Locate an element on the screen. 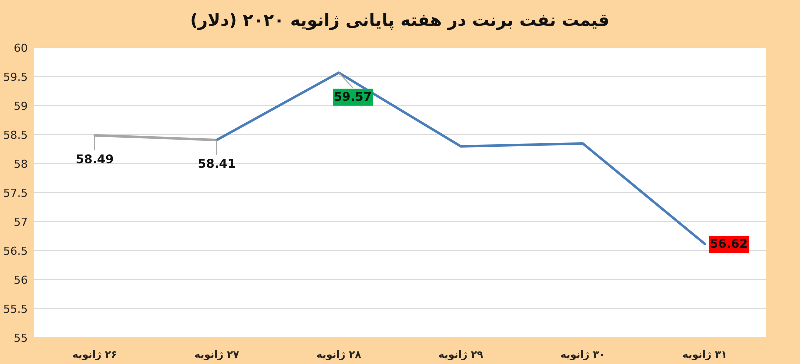 The height and width of the screenshot is (364, 800). x-tick-label: ۲۶ ژانویه is located at coordinates (95, 355).